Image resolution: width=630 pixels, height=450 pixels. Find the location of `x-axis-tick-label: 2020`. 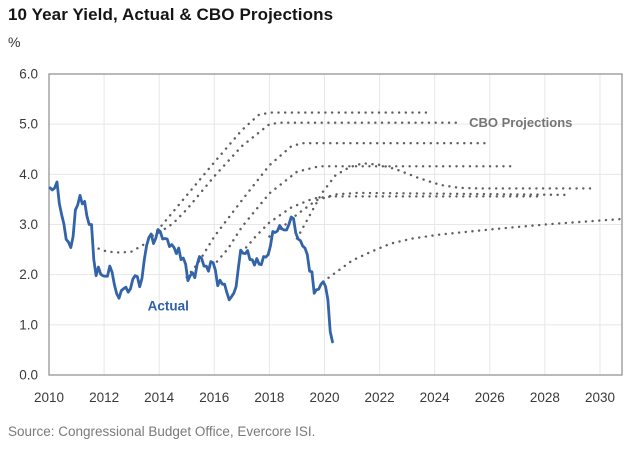

x-axis-tick-label: 2020 is located at coordinates (324, 397).